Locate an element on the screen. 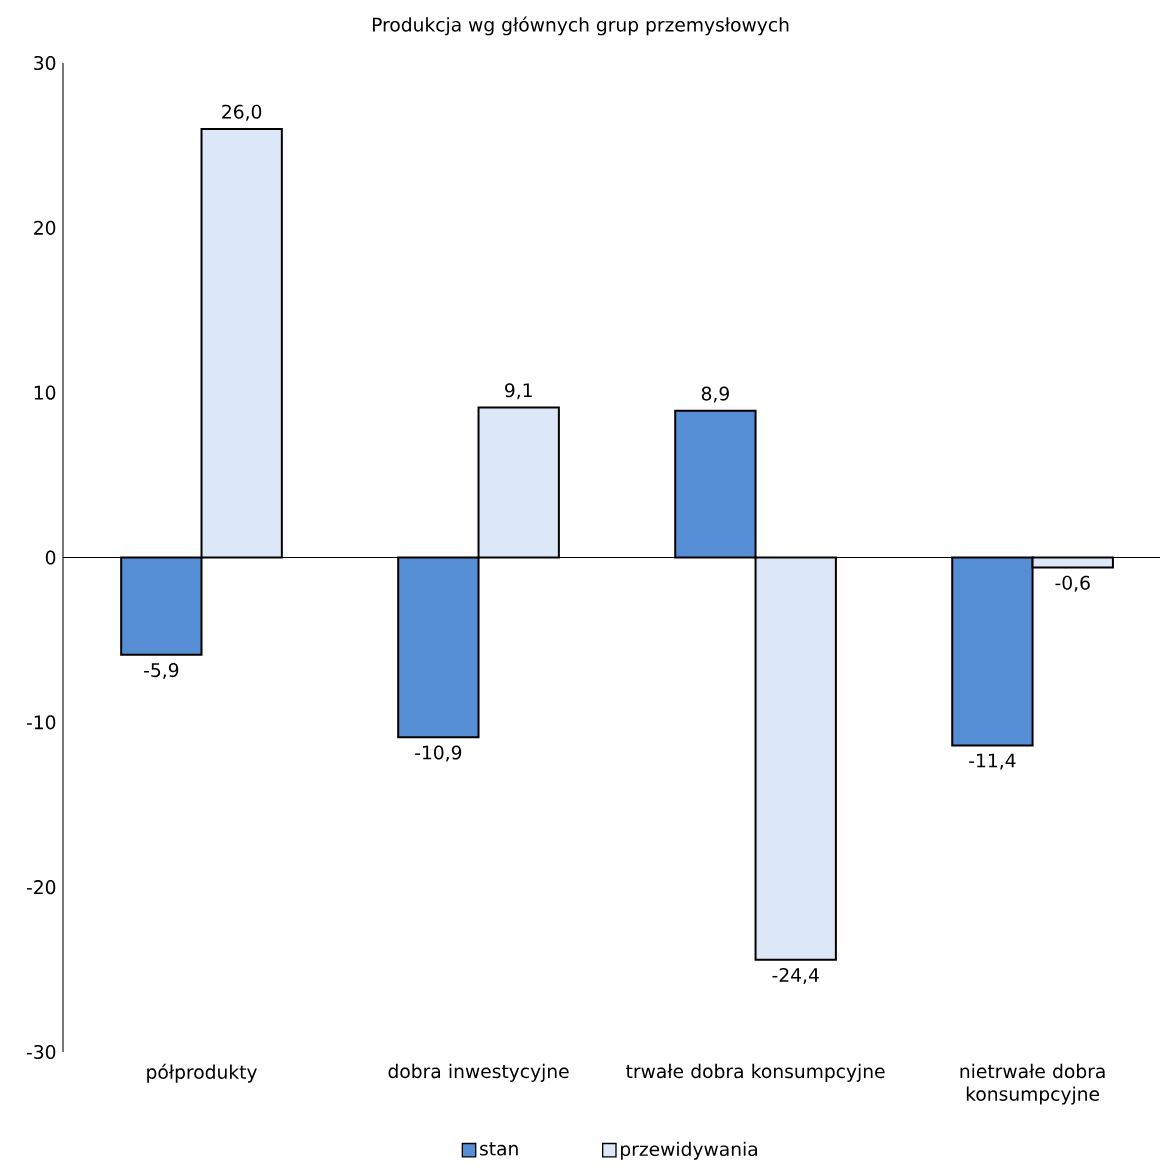 The height and width of the screenshot is (1171, 1161). data-label: -11,4 is located at coordinates (992, 761).